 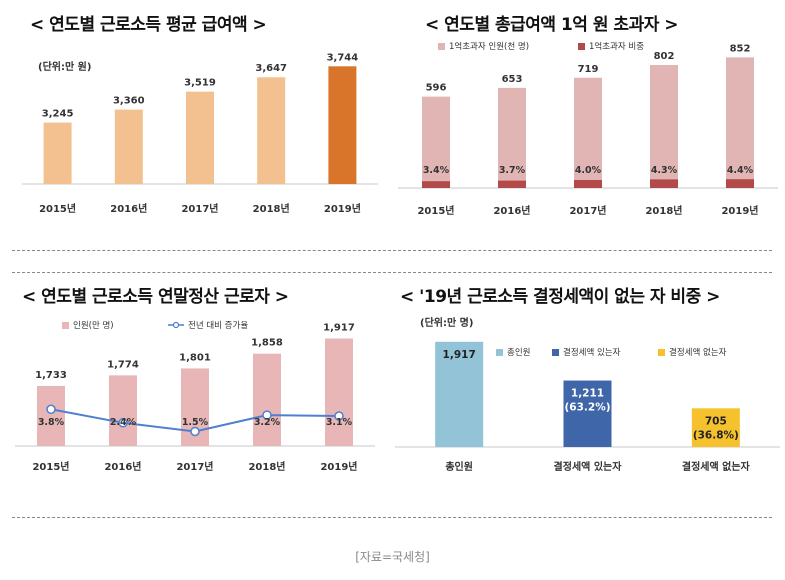 I want to click on chart4-bar, so click(x=459, y=394).